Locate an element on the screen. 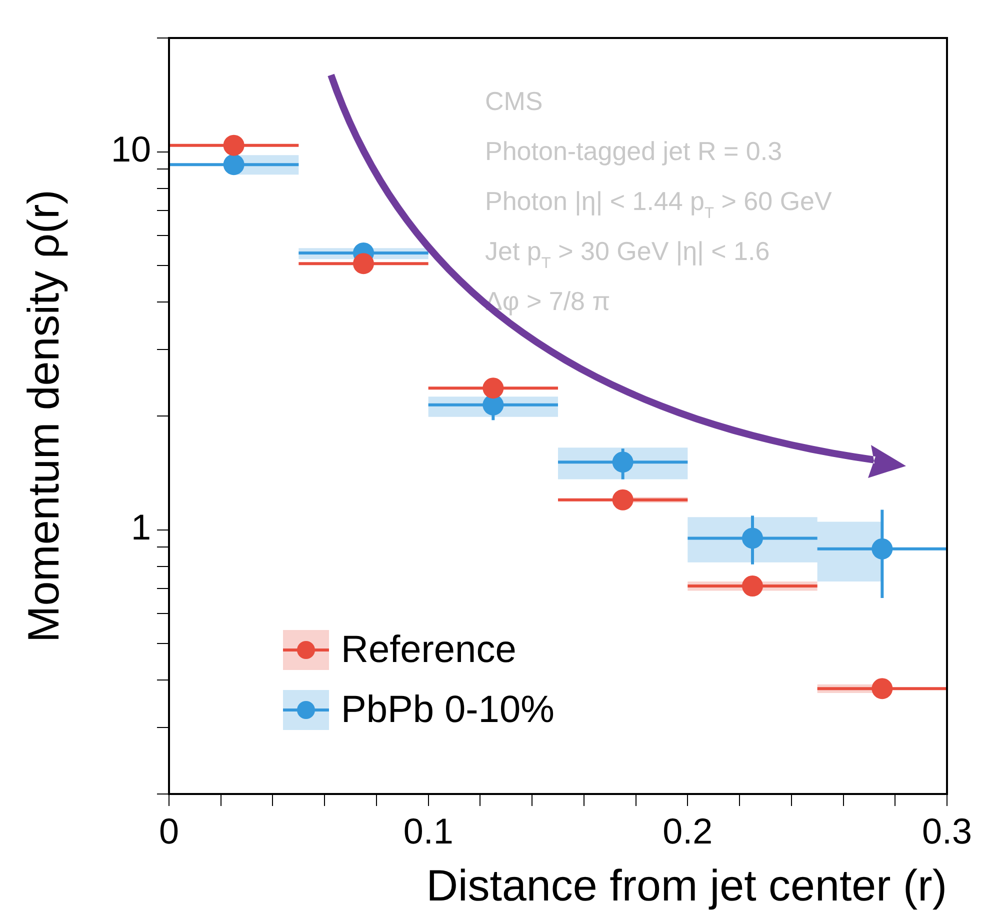  x-tick-label: 0.1 is located at coordinates (428, 831).